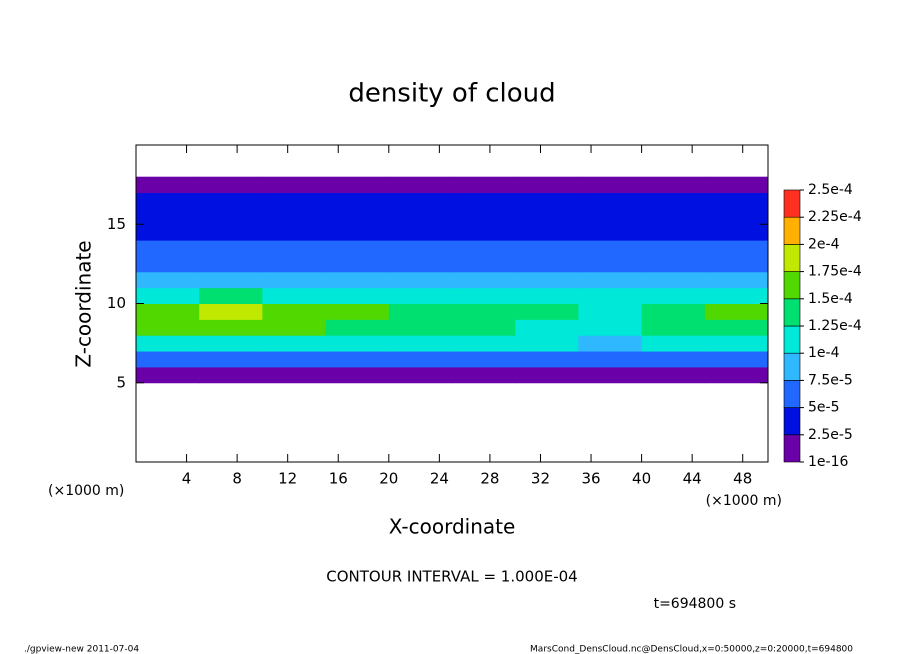 The image size is (904, 654). What do you see at coordinates (81, 649) in the screenshot?
I see `footer: ./gpview-new 2011-07-04` at bounding box center [81, 649].